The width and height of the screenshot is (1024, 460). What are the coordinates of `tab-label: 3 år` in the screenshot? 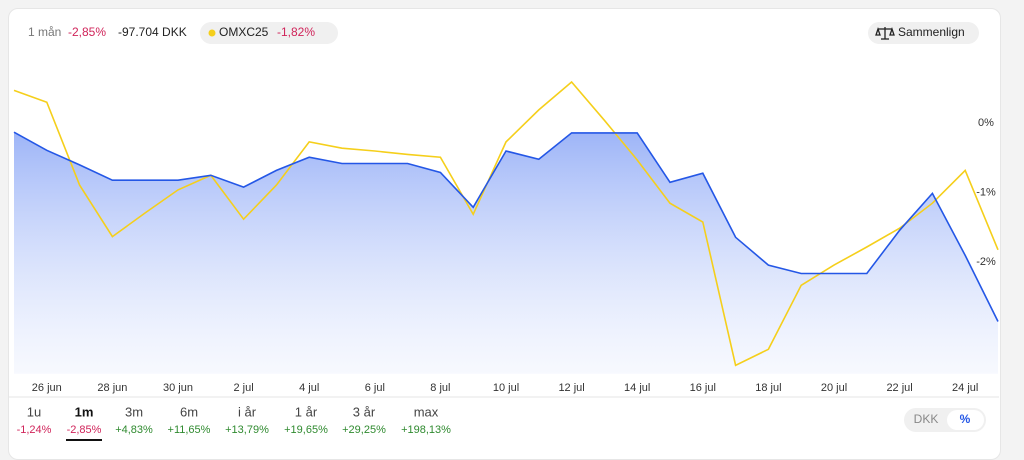 It's located at (364, 411).